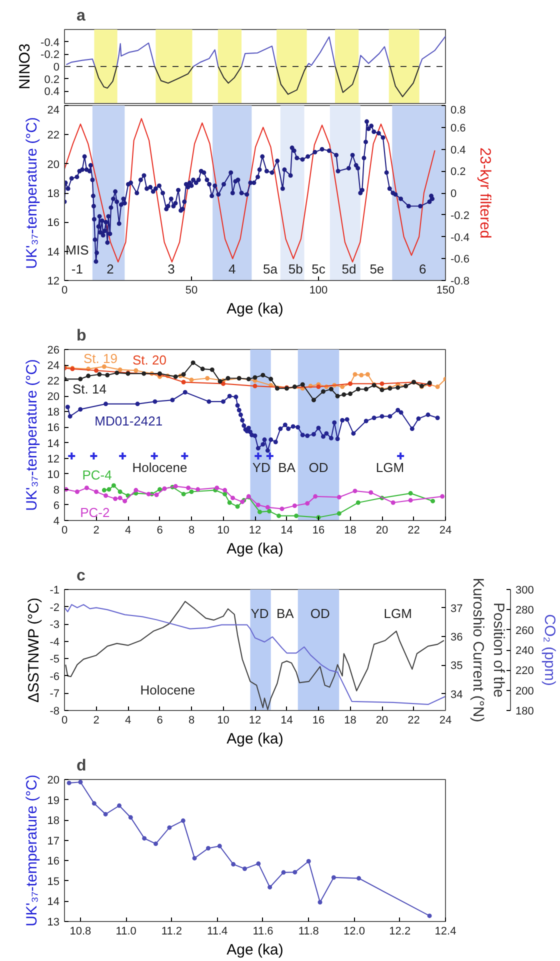 The height and width of the screenshot is (961, 560). I want to click on series-label: PC-2, so click(95, 512).